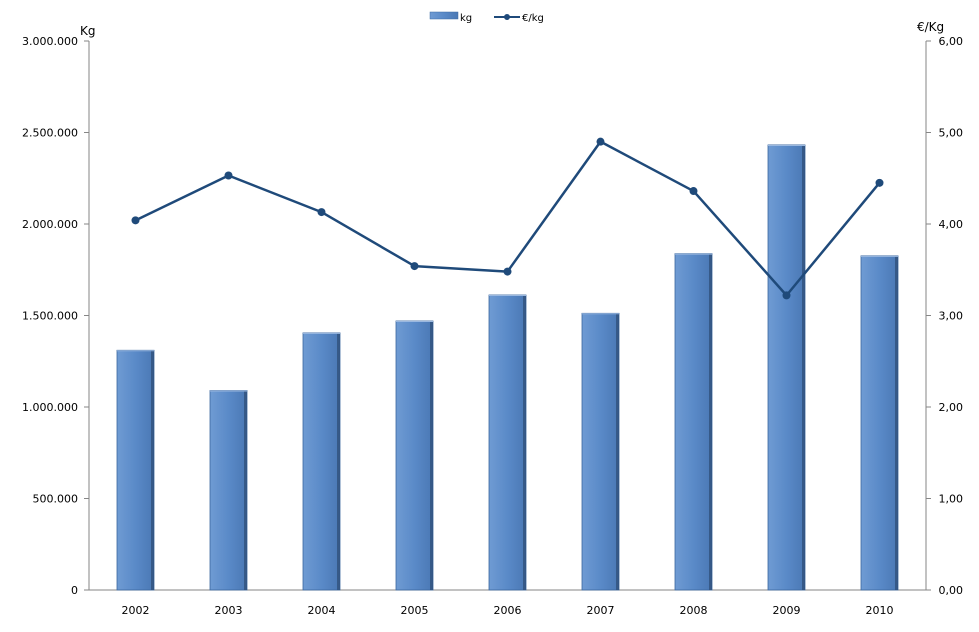  Describe the element at coordinates (507, 17) in the screenshot. I see `legend-line-marker` at that location.